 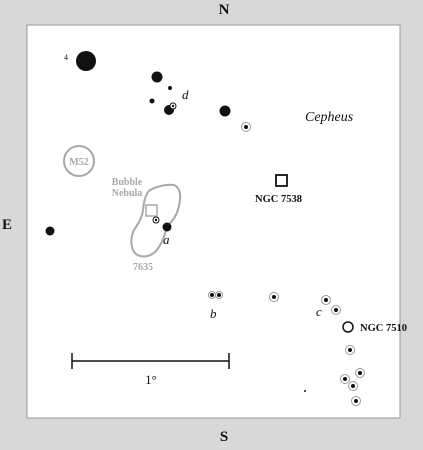 I want to click on ngc7538-label: NGC 7538, so click(x=278, y=199).